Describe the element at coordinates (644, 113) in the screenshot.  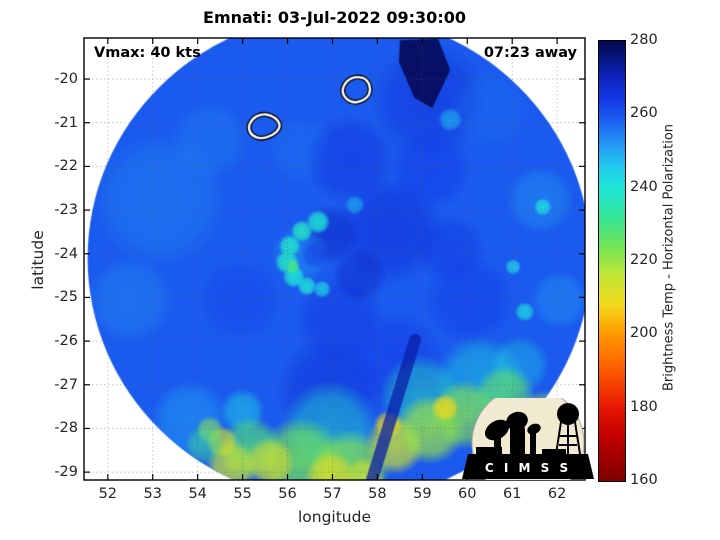
I see `colorbar-tick-label: 260` at that location.